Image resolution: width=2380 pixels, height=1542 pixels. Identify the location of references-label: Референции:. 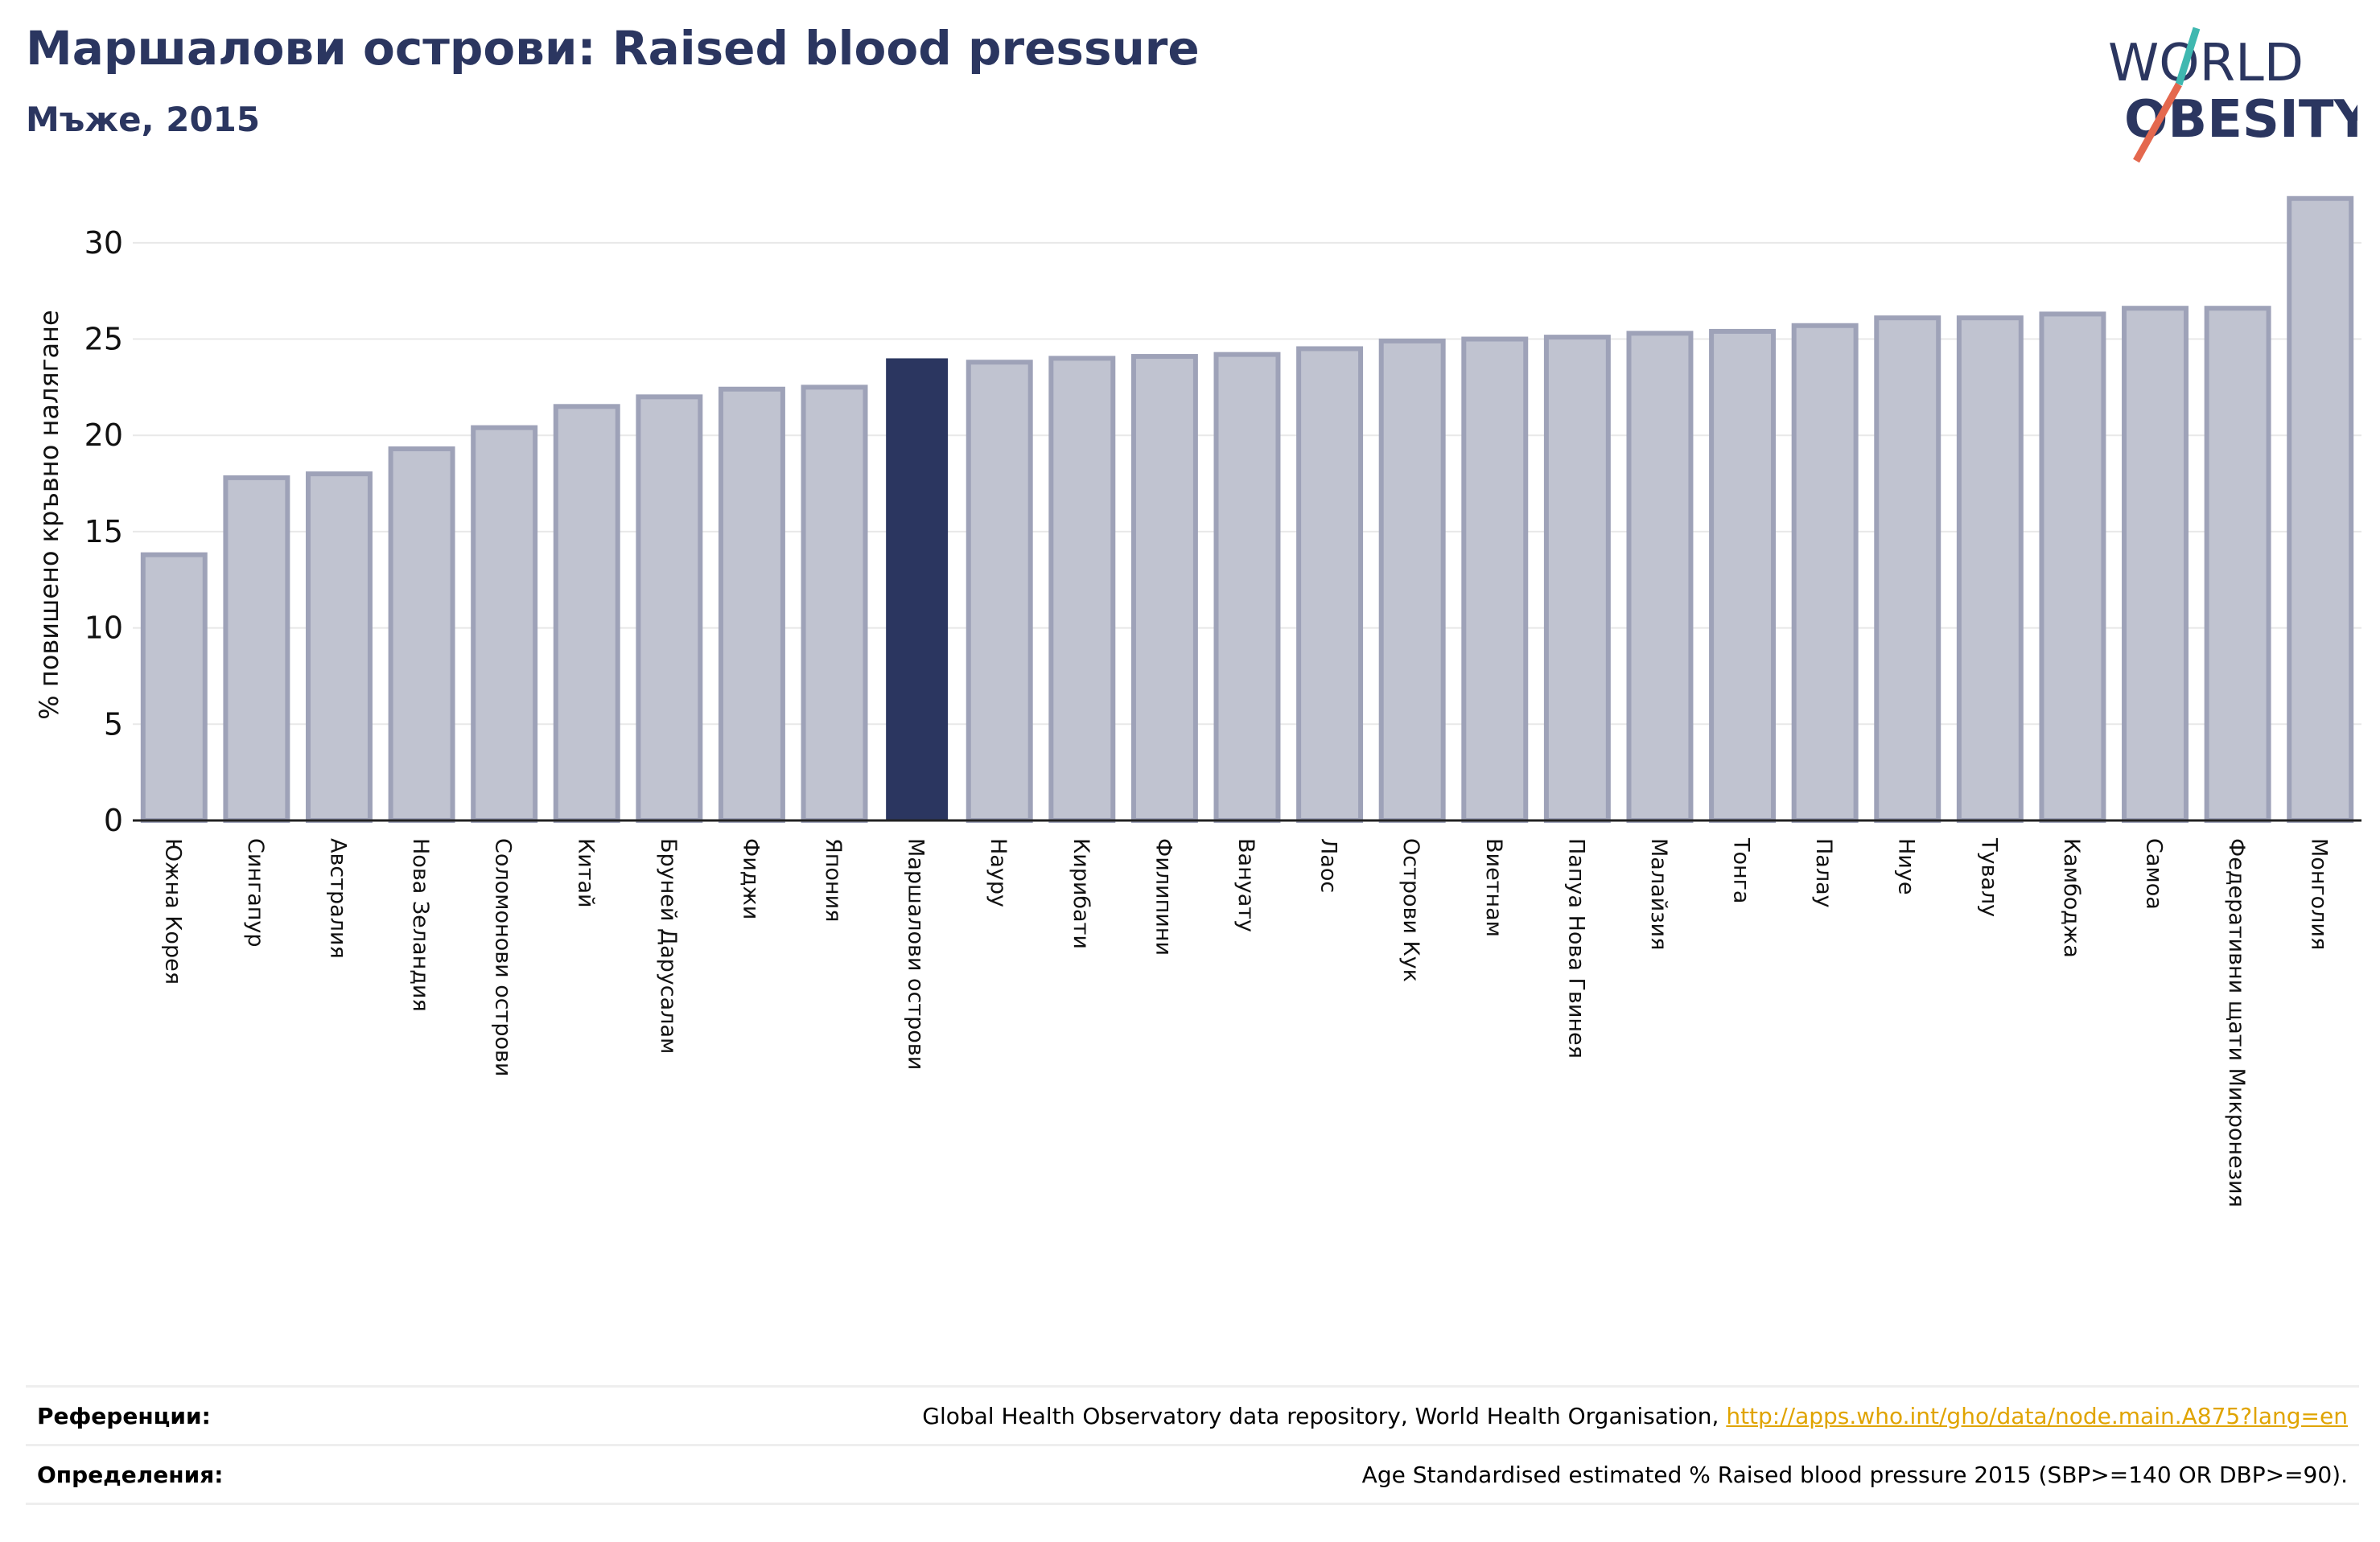
(124, 1415).